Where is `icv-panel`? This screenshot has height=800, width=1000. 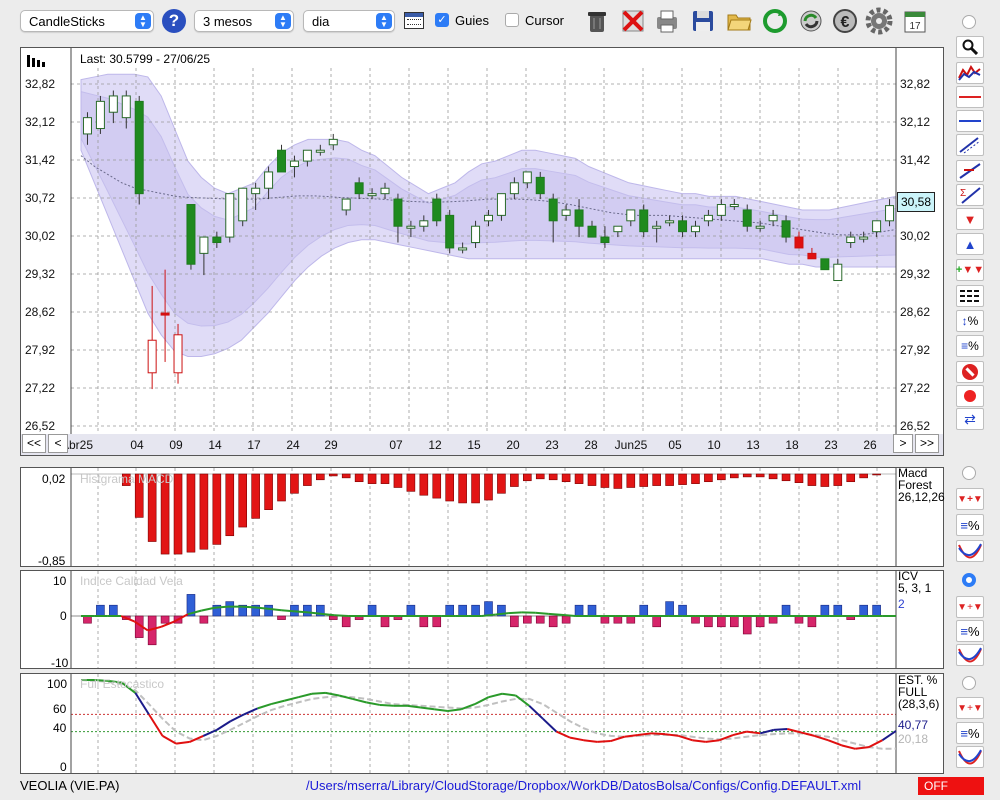
icv-panel is located at coordinates (482, 619).